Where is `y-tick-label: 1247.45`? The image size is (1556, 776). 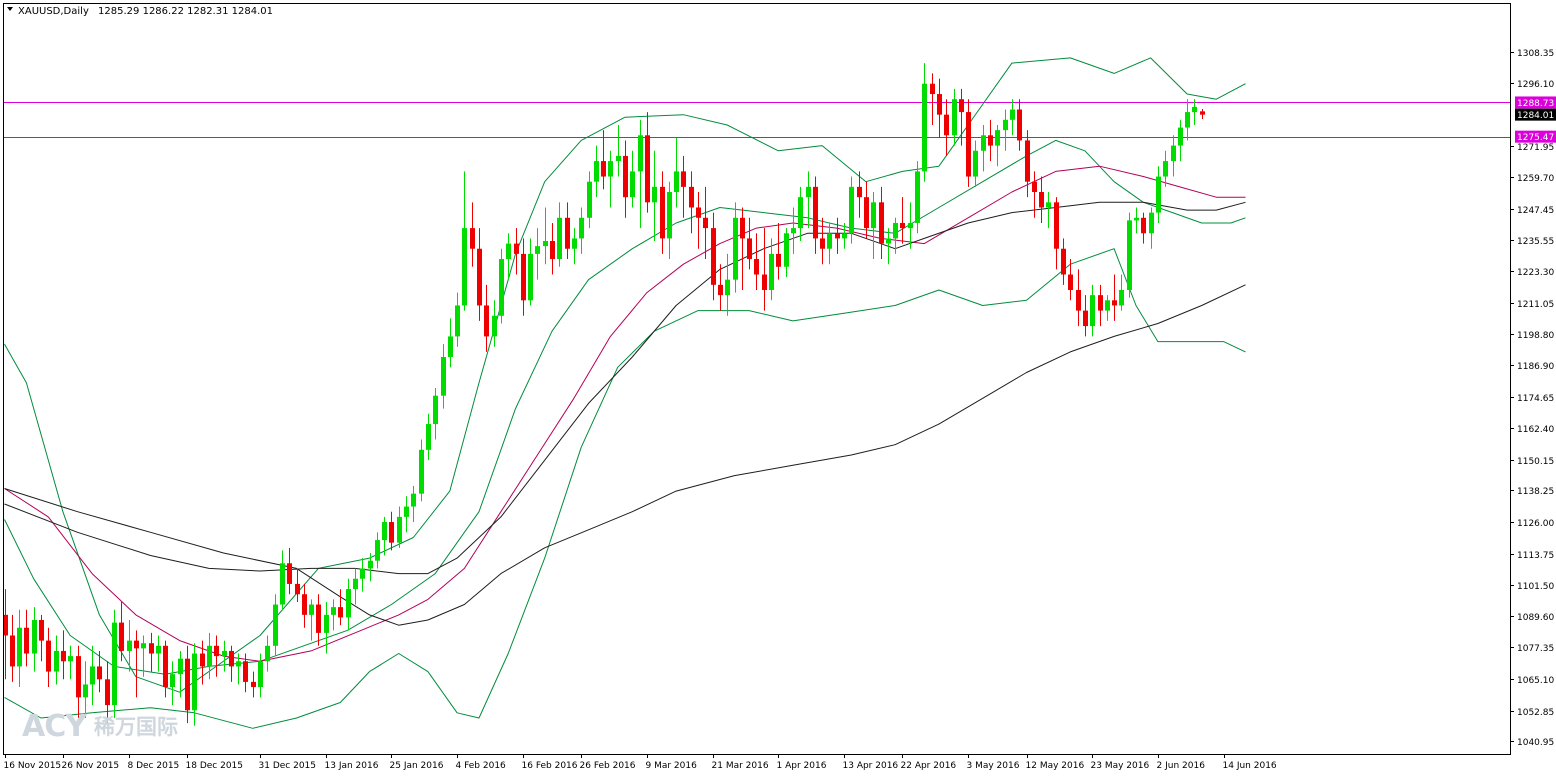
y-tick-label: 1247.45 is located at coordinates (1535, 211).